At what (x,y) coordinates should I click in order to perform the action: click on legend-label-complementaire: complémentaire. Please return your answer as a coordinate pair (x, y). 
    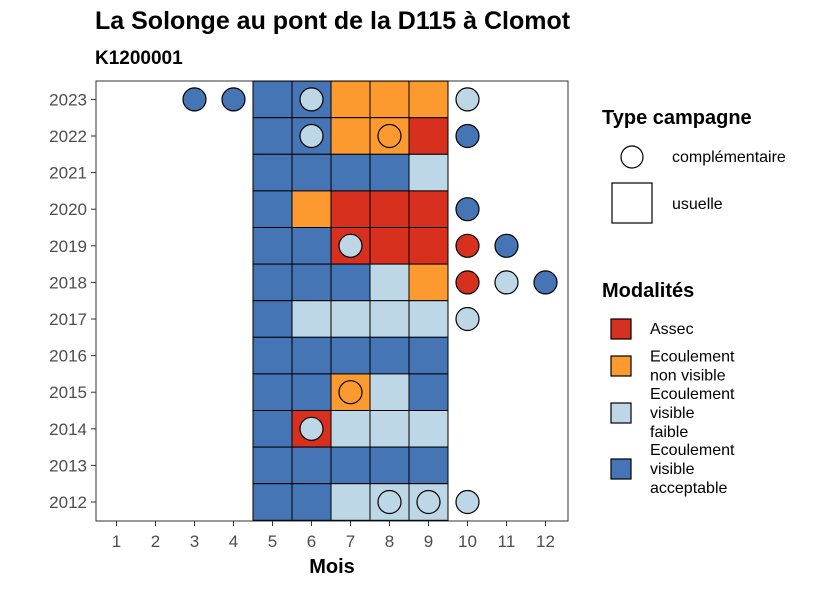
    Looking at the image, I should click on (729, 157).